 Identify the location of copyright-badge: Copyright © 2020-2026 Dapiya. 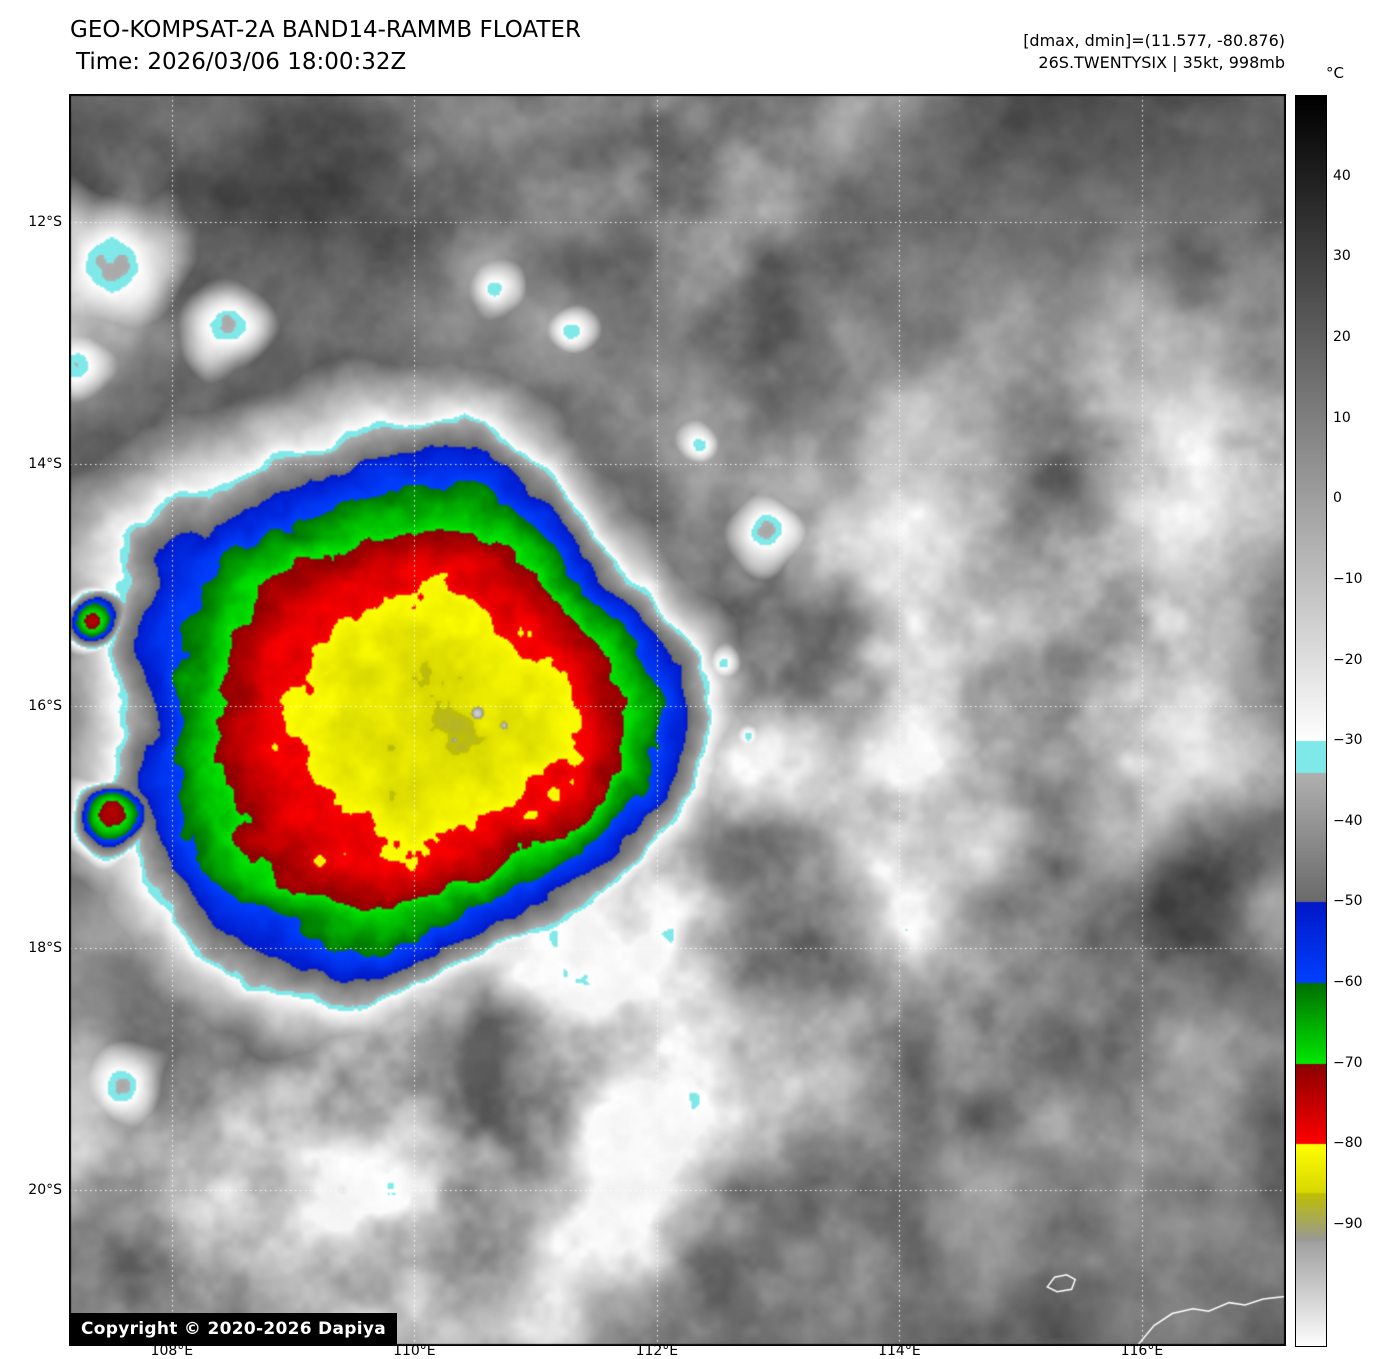
(233, 1329).